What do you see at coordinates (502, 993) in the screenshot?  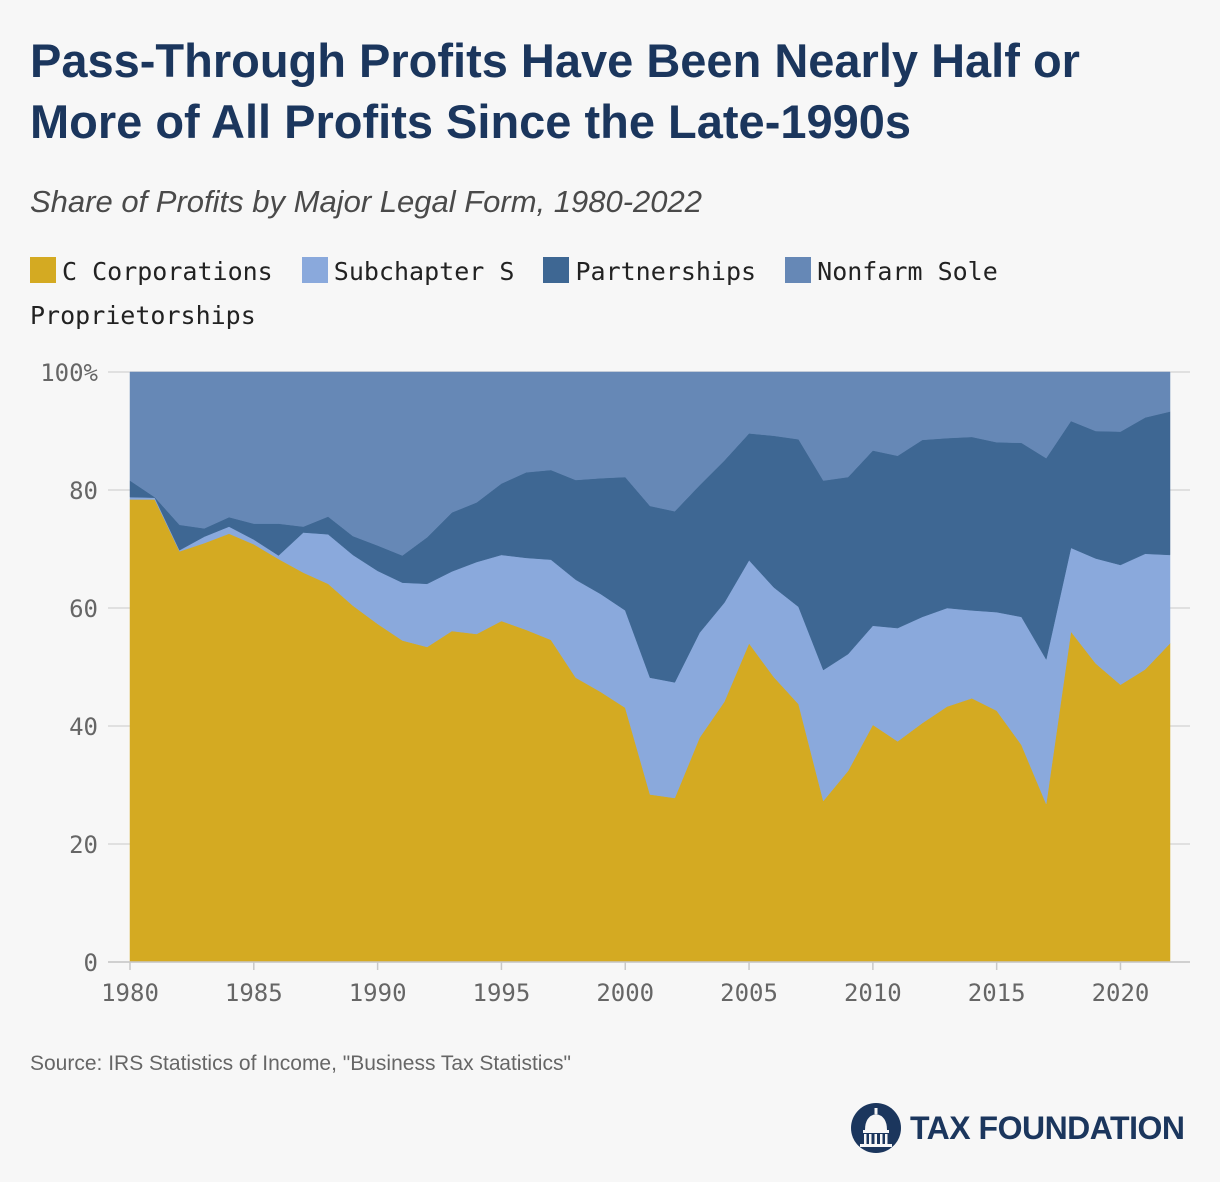 I see `x-tick-label: 1995` at bounding box center [502, 993].